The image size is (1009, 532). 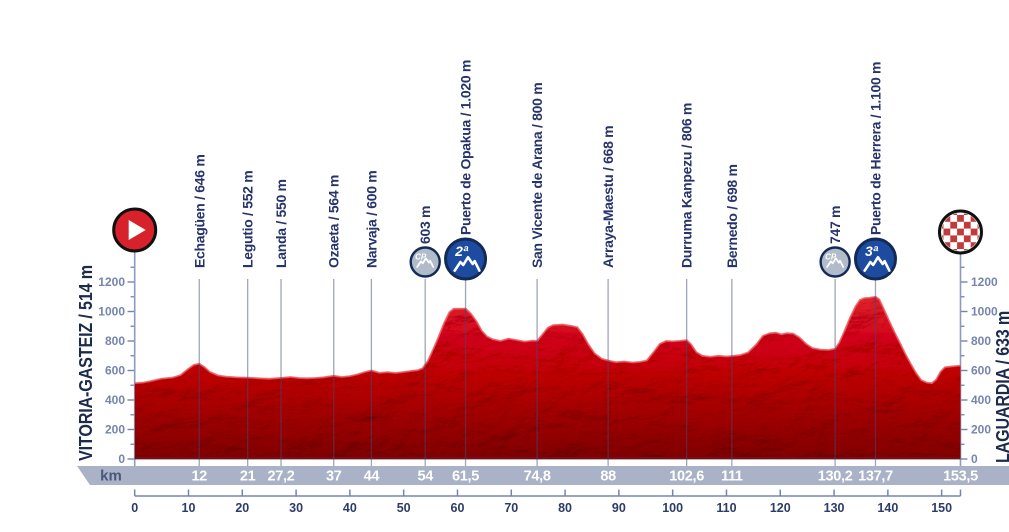 I want to click on y-axis-label-left: 1000, so click(x=111, y=312).